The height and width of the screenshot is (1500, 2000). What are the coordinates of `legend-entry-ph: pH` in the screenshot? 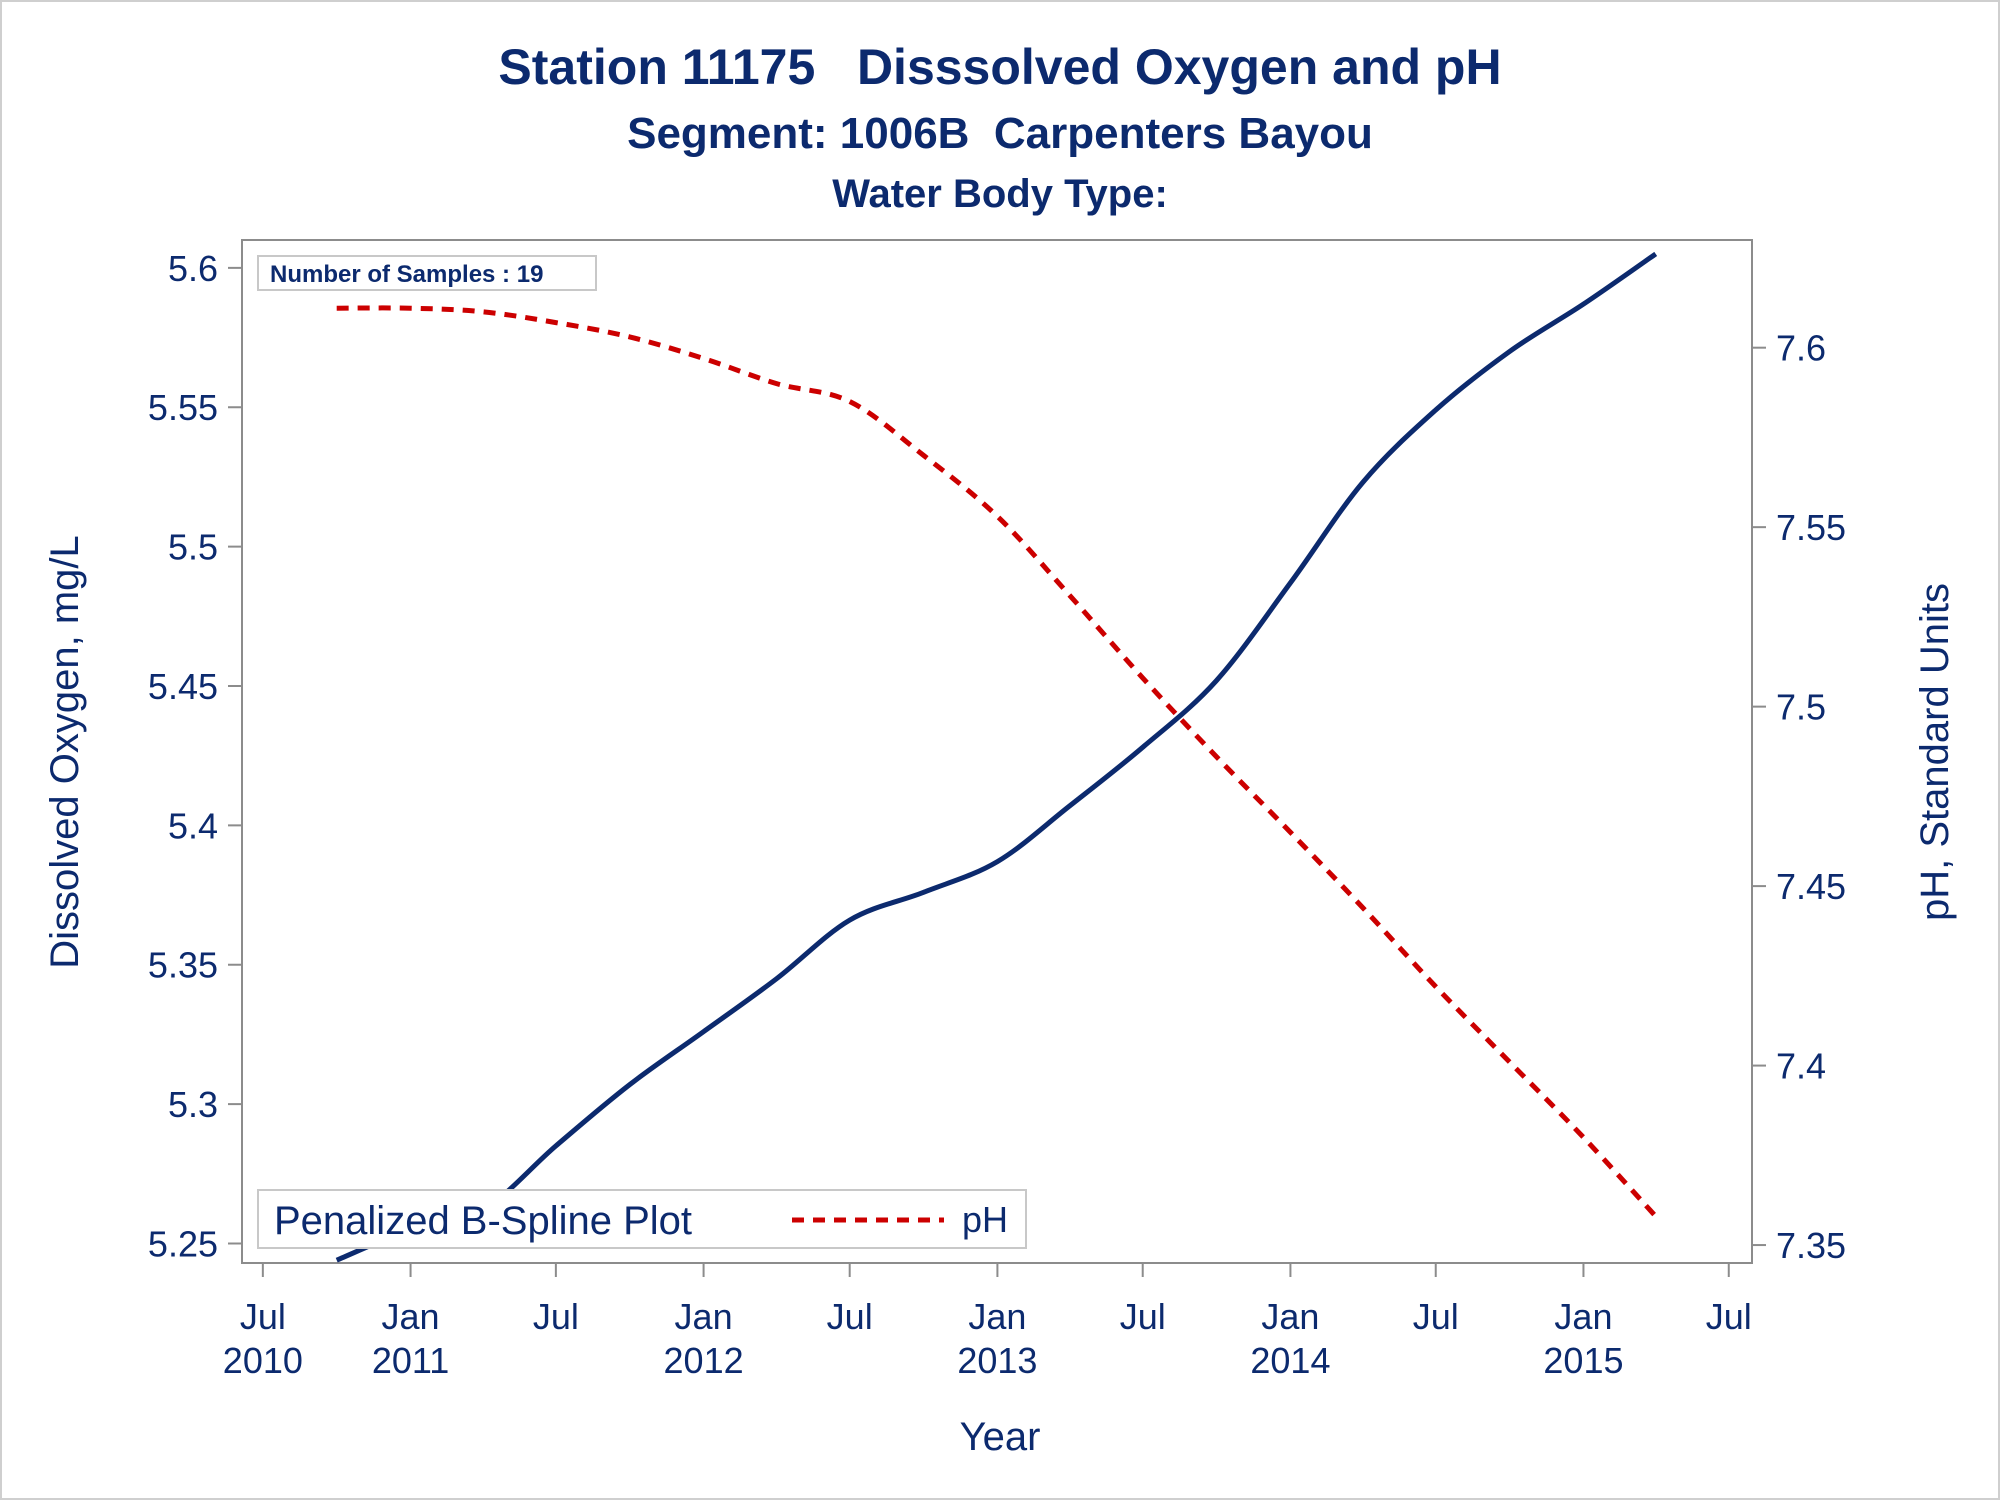 It's located at (985, 1219).